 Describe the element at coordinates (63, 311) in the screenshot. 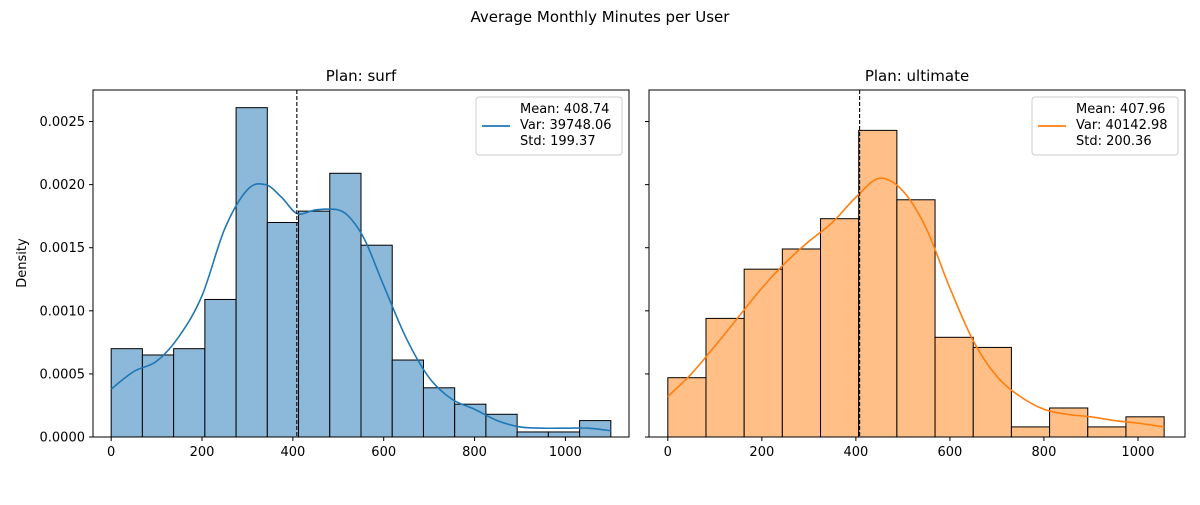

I see `y-tick-label: 0.0010` at that location.